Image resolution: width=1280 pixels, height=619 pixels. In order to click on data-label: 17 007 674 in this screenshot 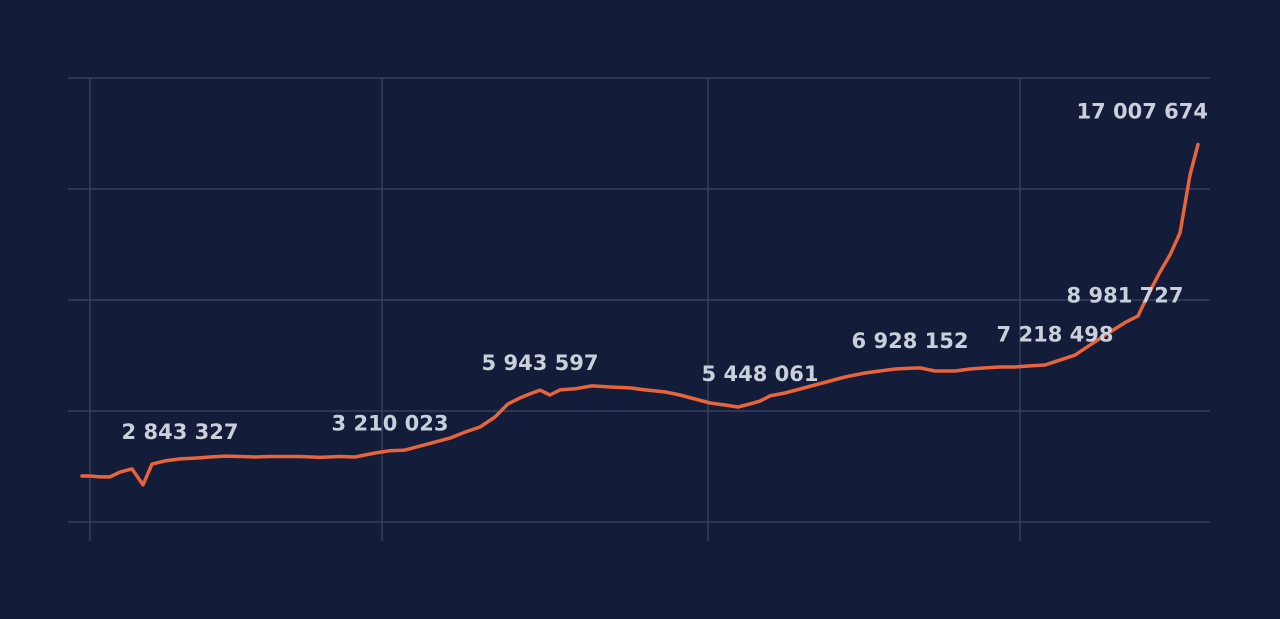, I will do `click(1142, 111)`.